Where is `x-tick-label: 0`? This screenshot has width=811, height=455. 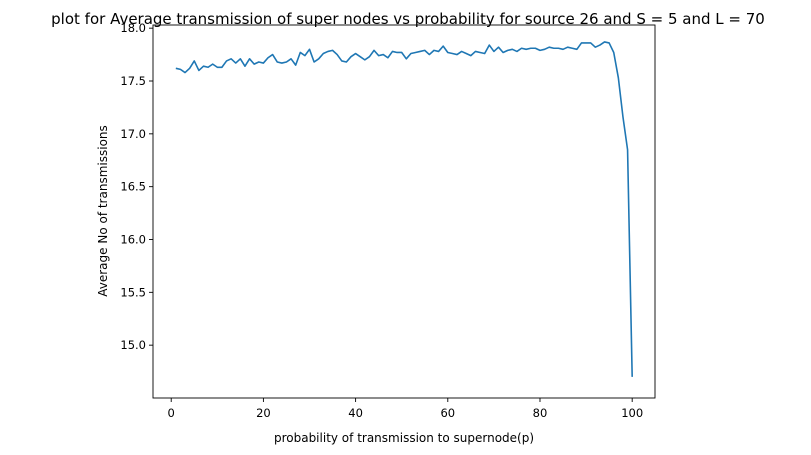
x-tick-label: 0 is located at coordinates (171, 413).